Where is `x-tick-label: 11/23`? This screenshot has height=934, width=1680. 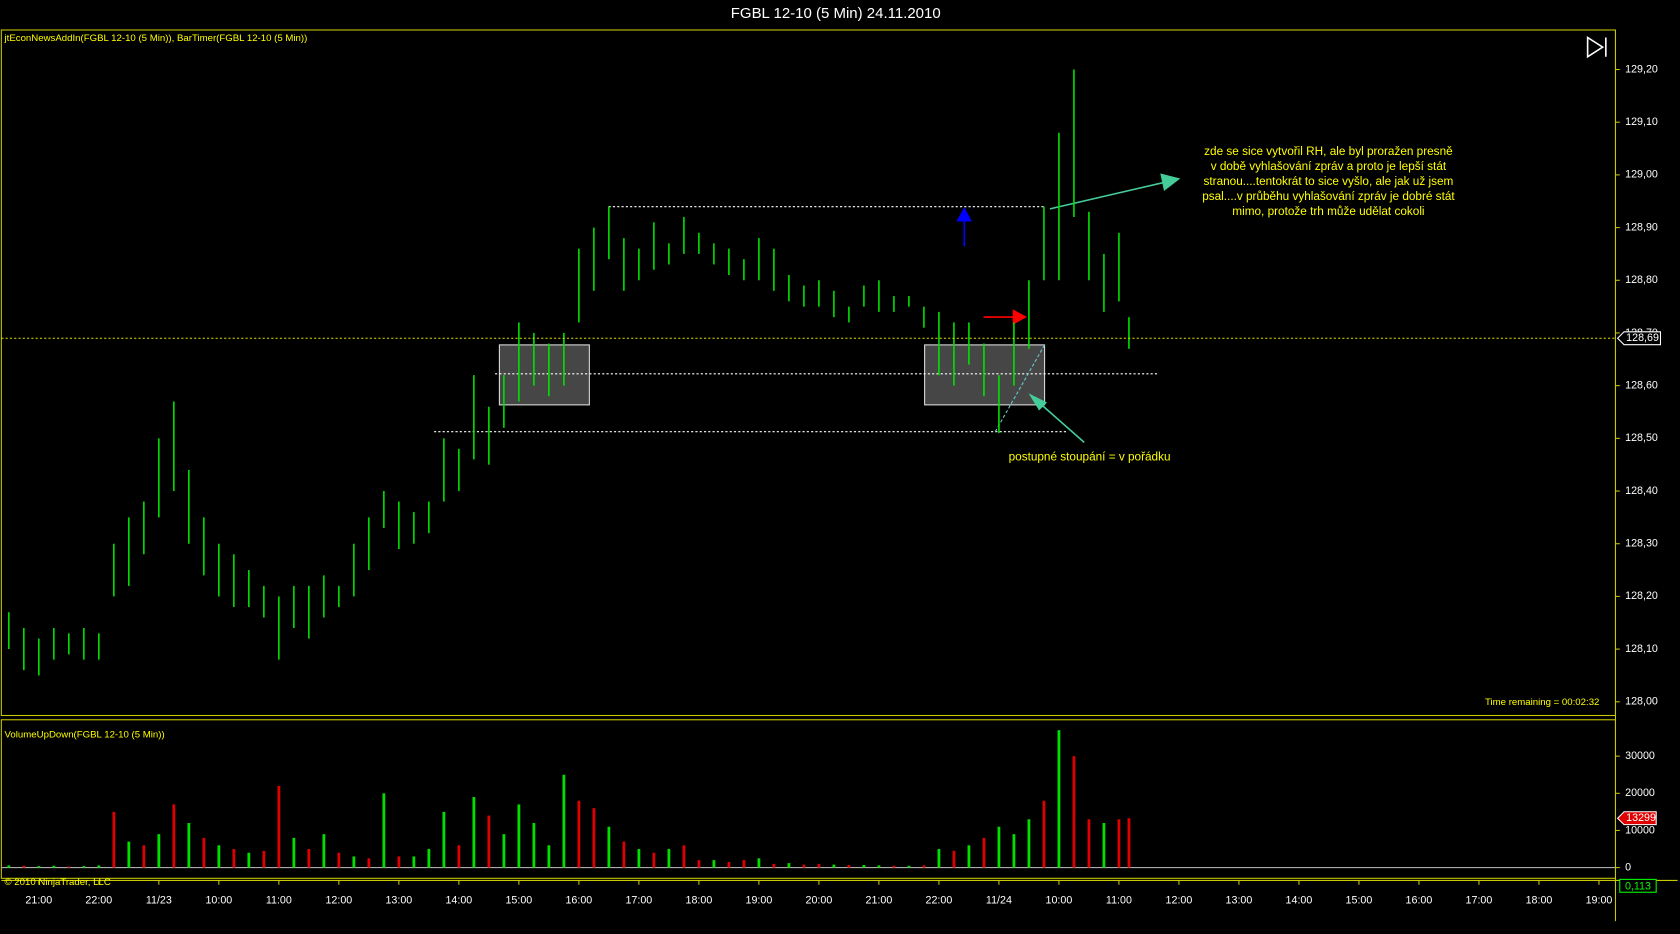 x-tick-label: 11/23 is located at coordinates (159, 901).